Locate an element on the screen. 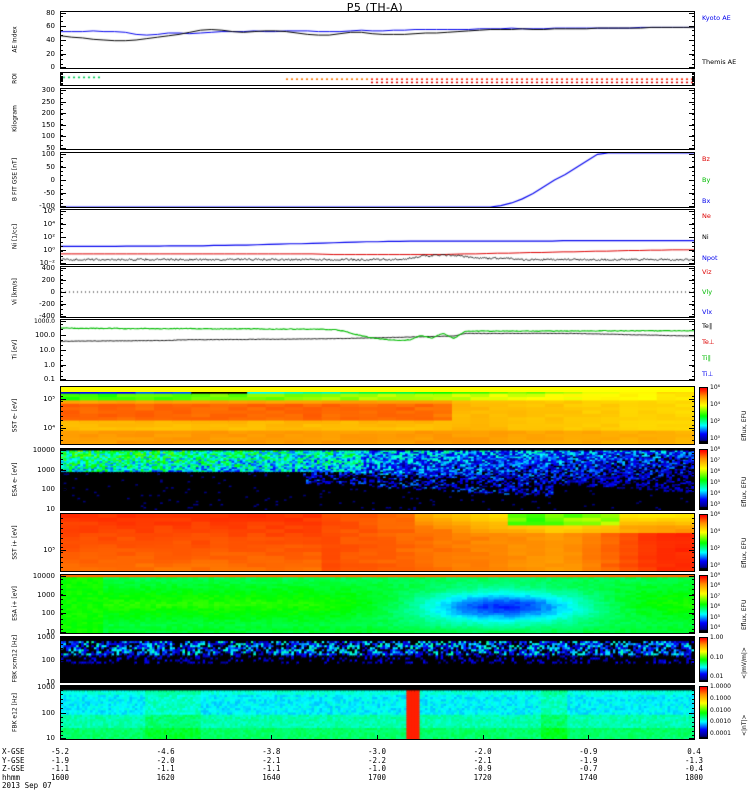  ytick-vi-1: 200 is located at coordinates (48, 279).